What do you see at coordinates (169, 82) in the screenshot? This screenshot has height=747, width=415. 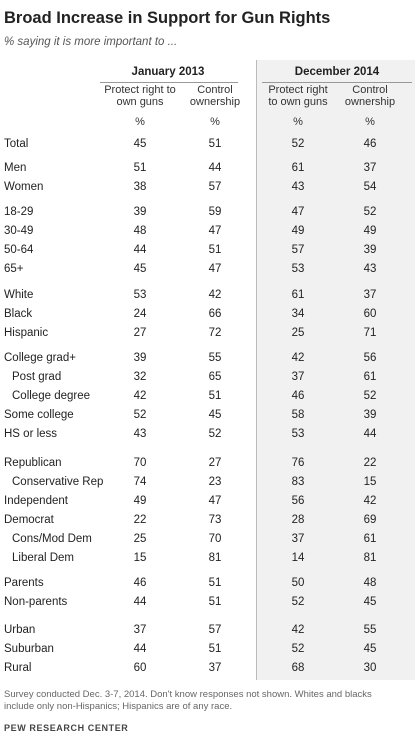 I see `period-rule-jan-2013` at bounding box center [169, 82].